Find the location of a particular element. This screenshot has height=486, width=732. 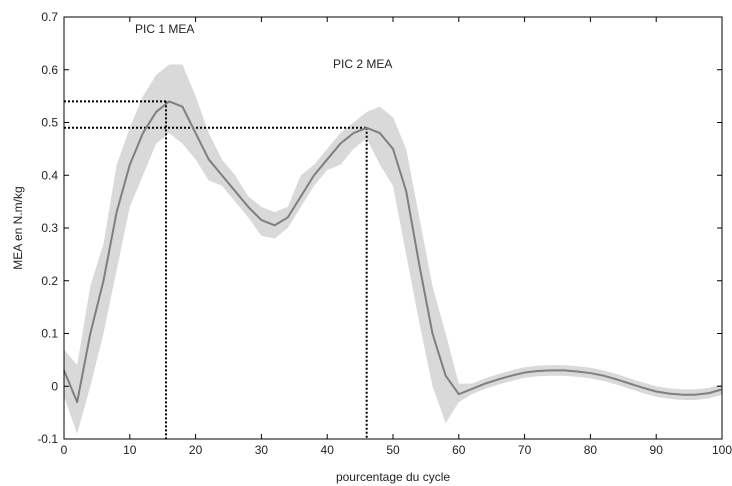

y-tick-label: 0.3 is located at coordinates (49, 228).